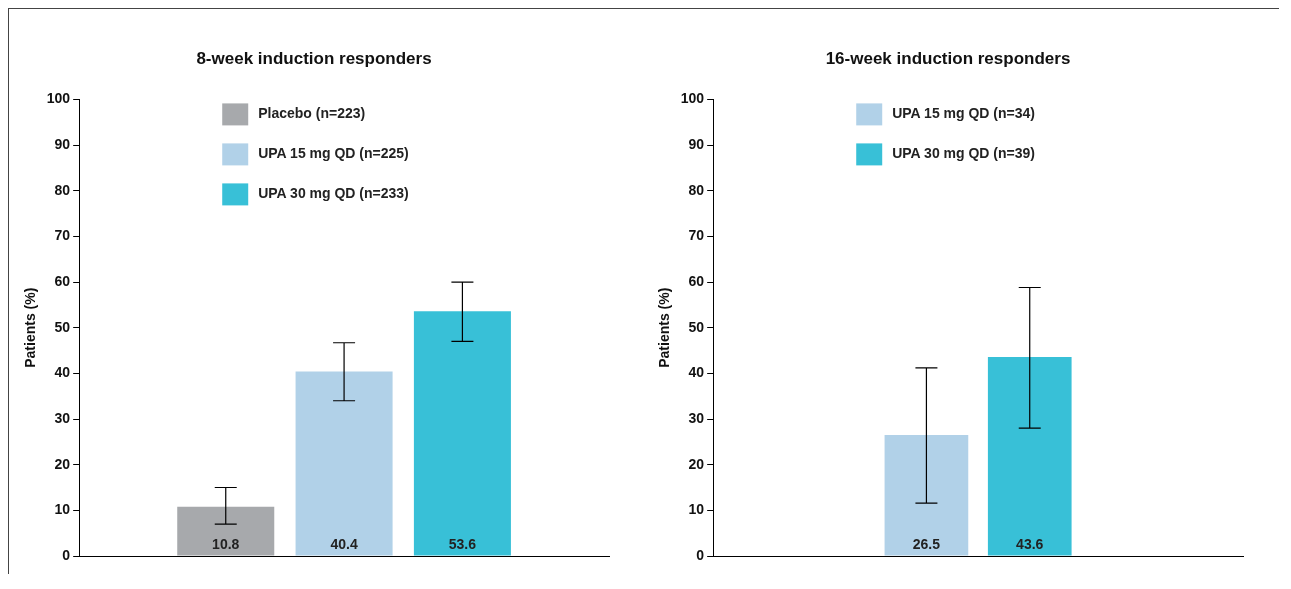 The height and width of the screenshot is (589, 1291). What do you see at coordinates (333, 153) in the screenshot?
I see `legend-label: UPA 15 mg QD (n=225)` at bounding box center [333, 153].